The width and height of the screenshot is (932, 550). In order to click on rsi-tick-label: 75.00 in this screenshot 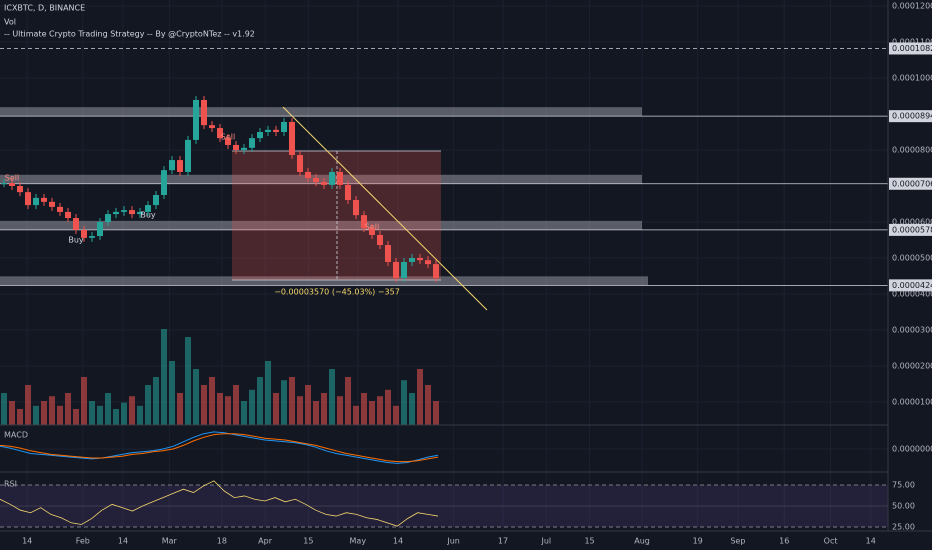, I will do `click(903, 485)`.